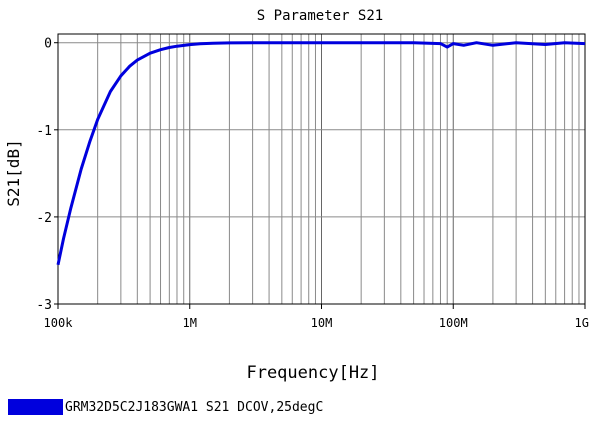 This screenshot has width=595, height=426. I want to click on y-tick-label: -3, so click(44, 305).